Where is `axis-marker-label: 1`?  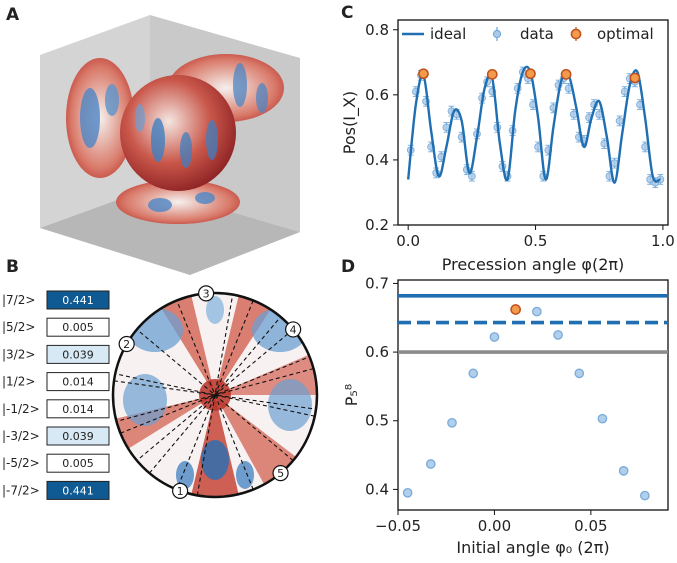 axis-marker-label: 1 is located at coordinates (180, 491).